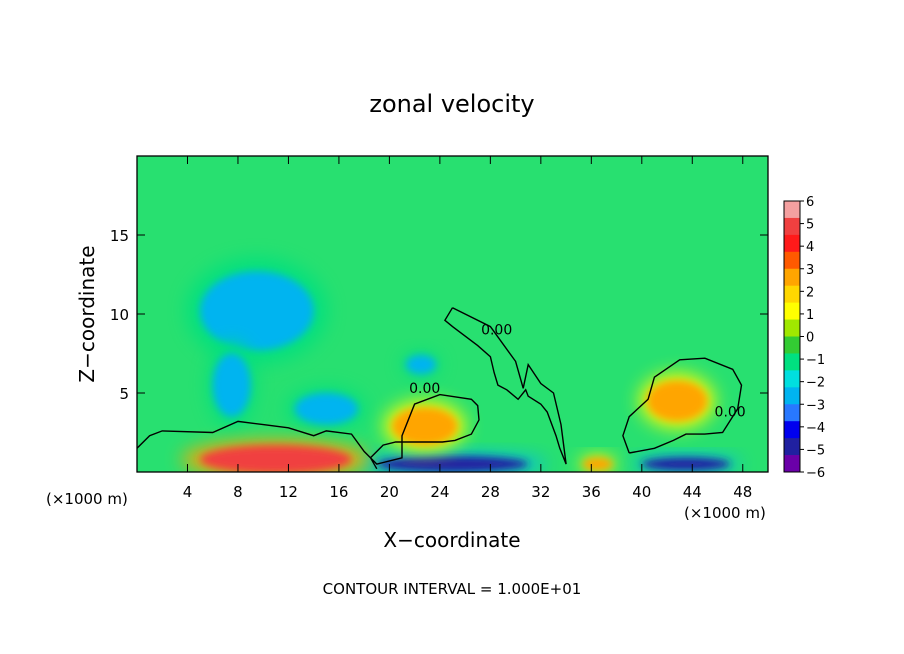 The width and height of the screenshot is (904, 654). I want to click on x-tick-label: 28, so click(490, 492).